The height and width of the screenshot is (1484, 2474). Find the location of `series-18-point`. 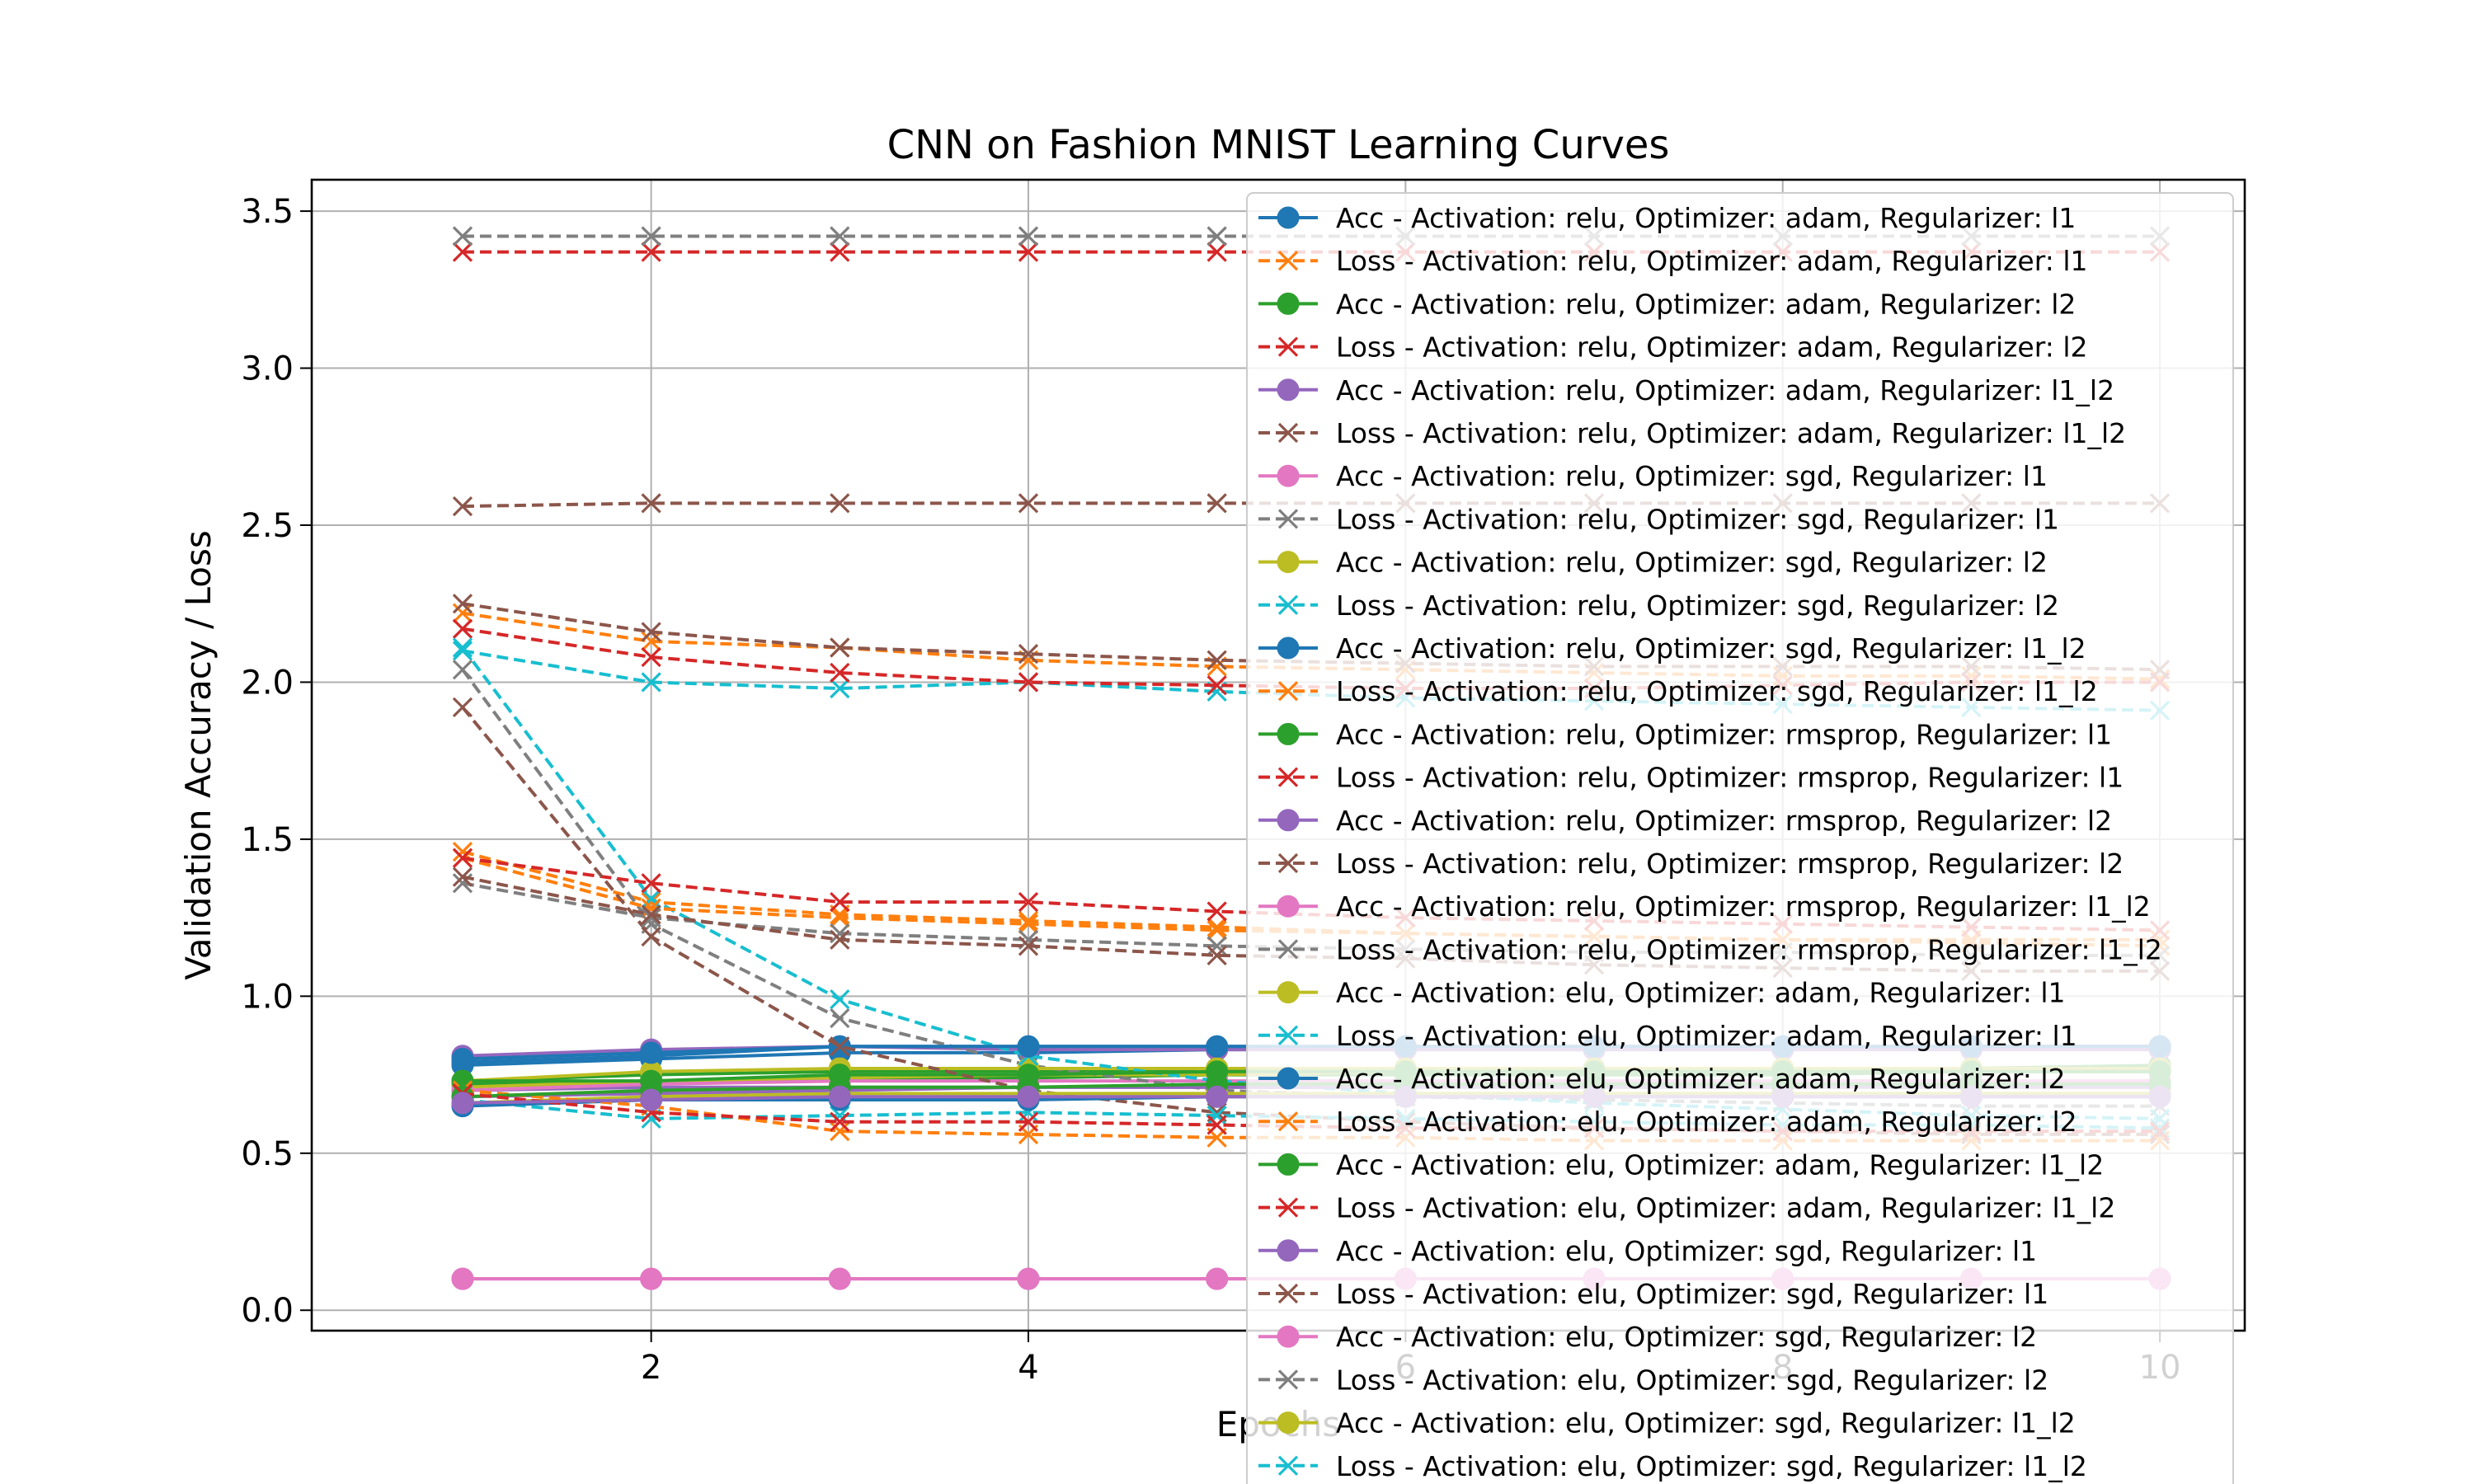

series-18-point is located at coordinates (462, 670).